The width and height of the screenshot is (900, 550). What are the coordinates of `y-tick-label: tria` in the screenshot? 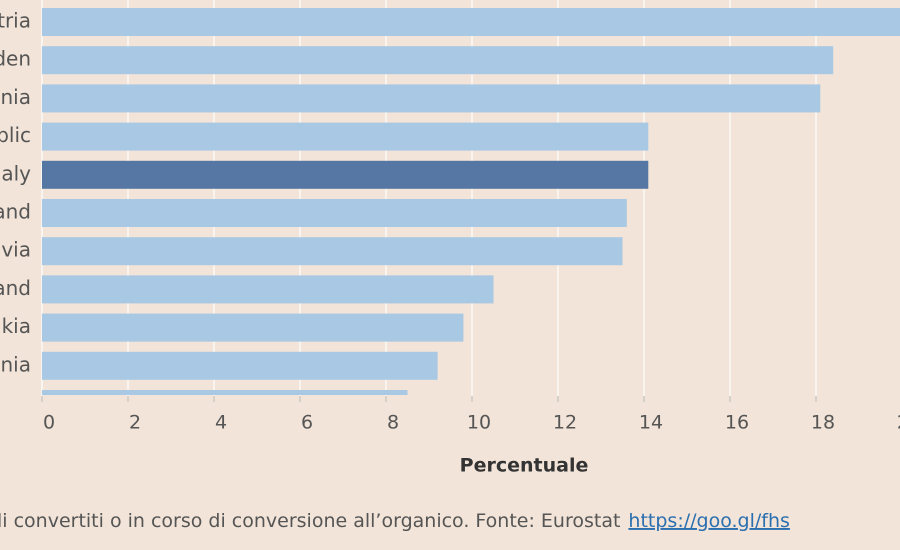 It's located at (15, 21).